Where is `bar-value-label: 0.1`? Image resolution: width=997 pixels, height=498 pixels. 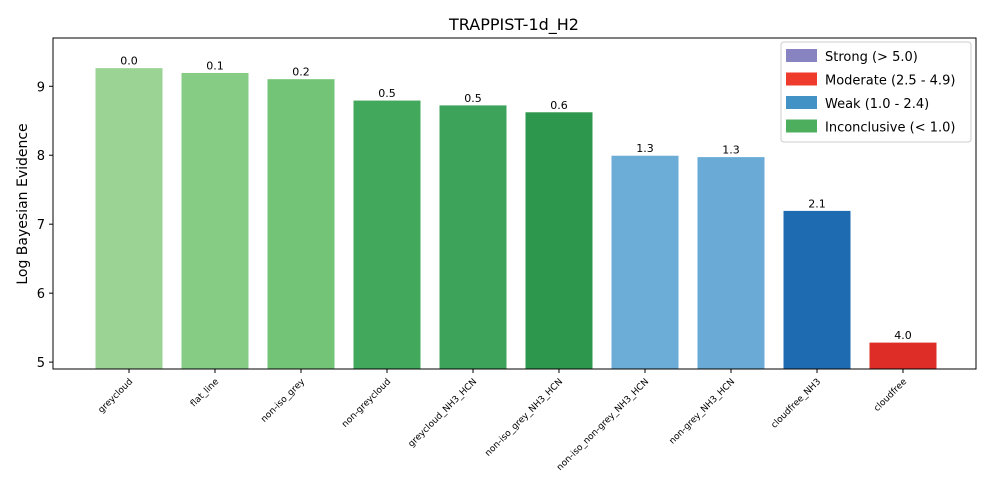
bar-value-label: 0.1 is located at coordinates (215, 65).